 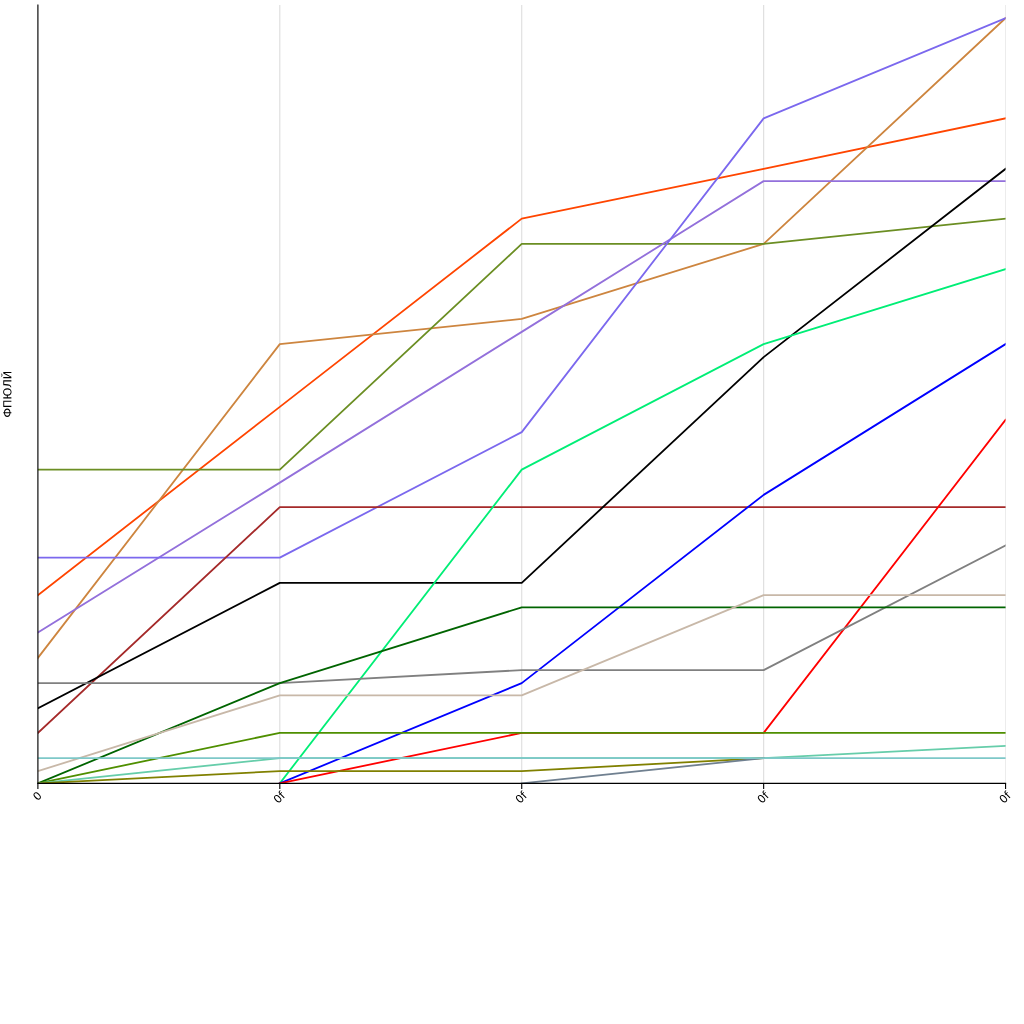 I want to click on y-axis-title: ФПЮЛЙ, so click(x=6, y=394).